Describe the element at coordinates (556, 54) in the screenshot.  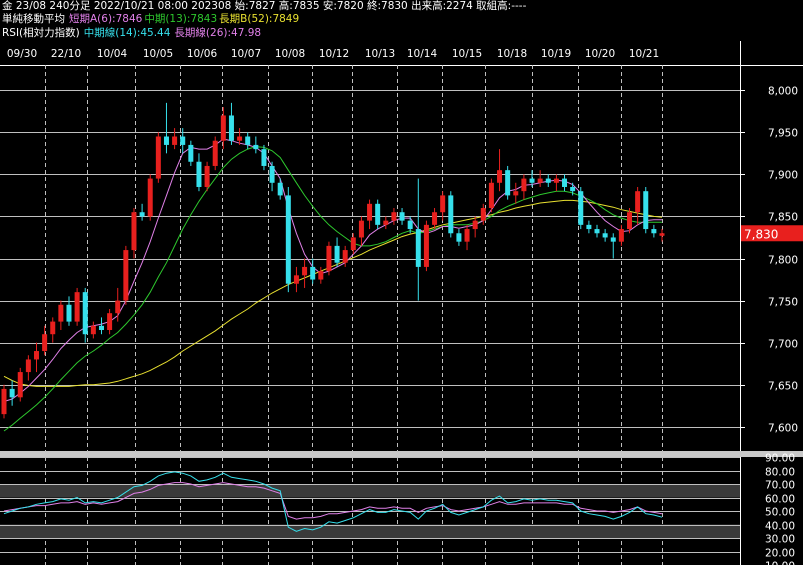
I see `x-tick-label: 10/19` at that location.